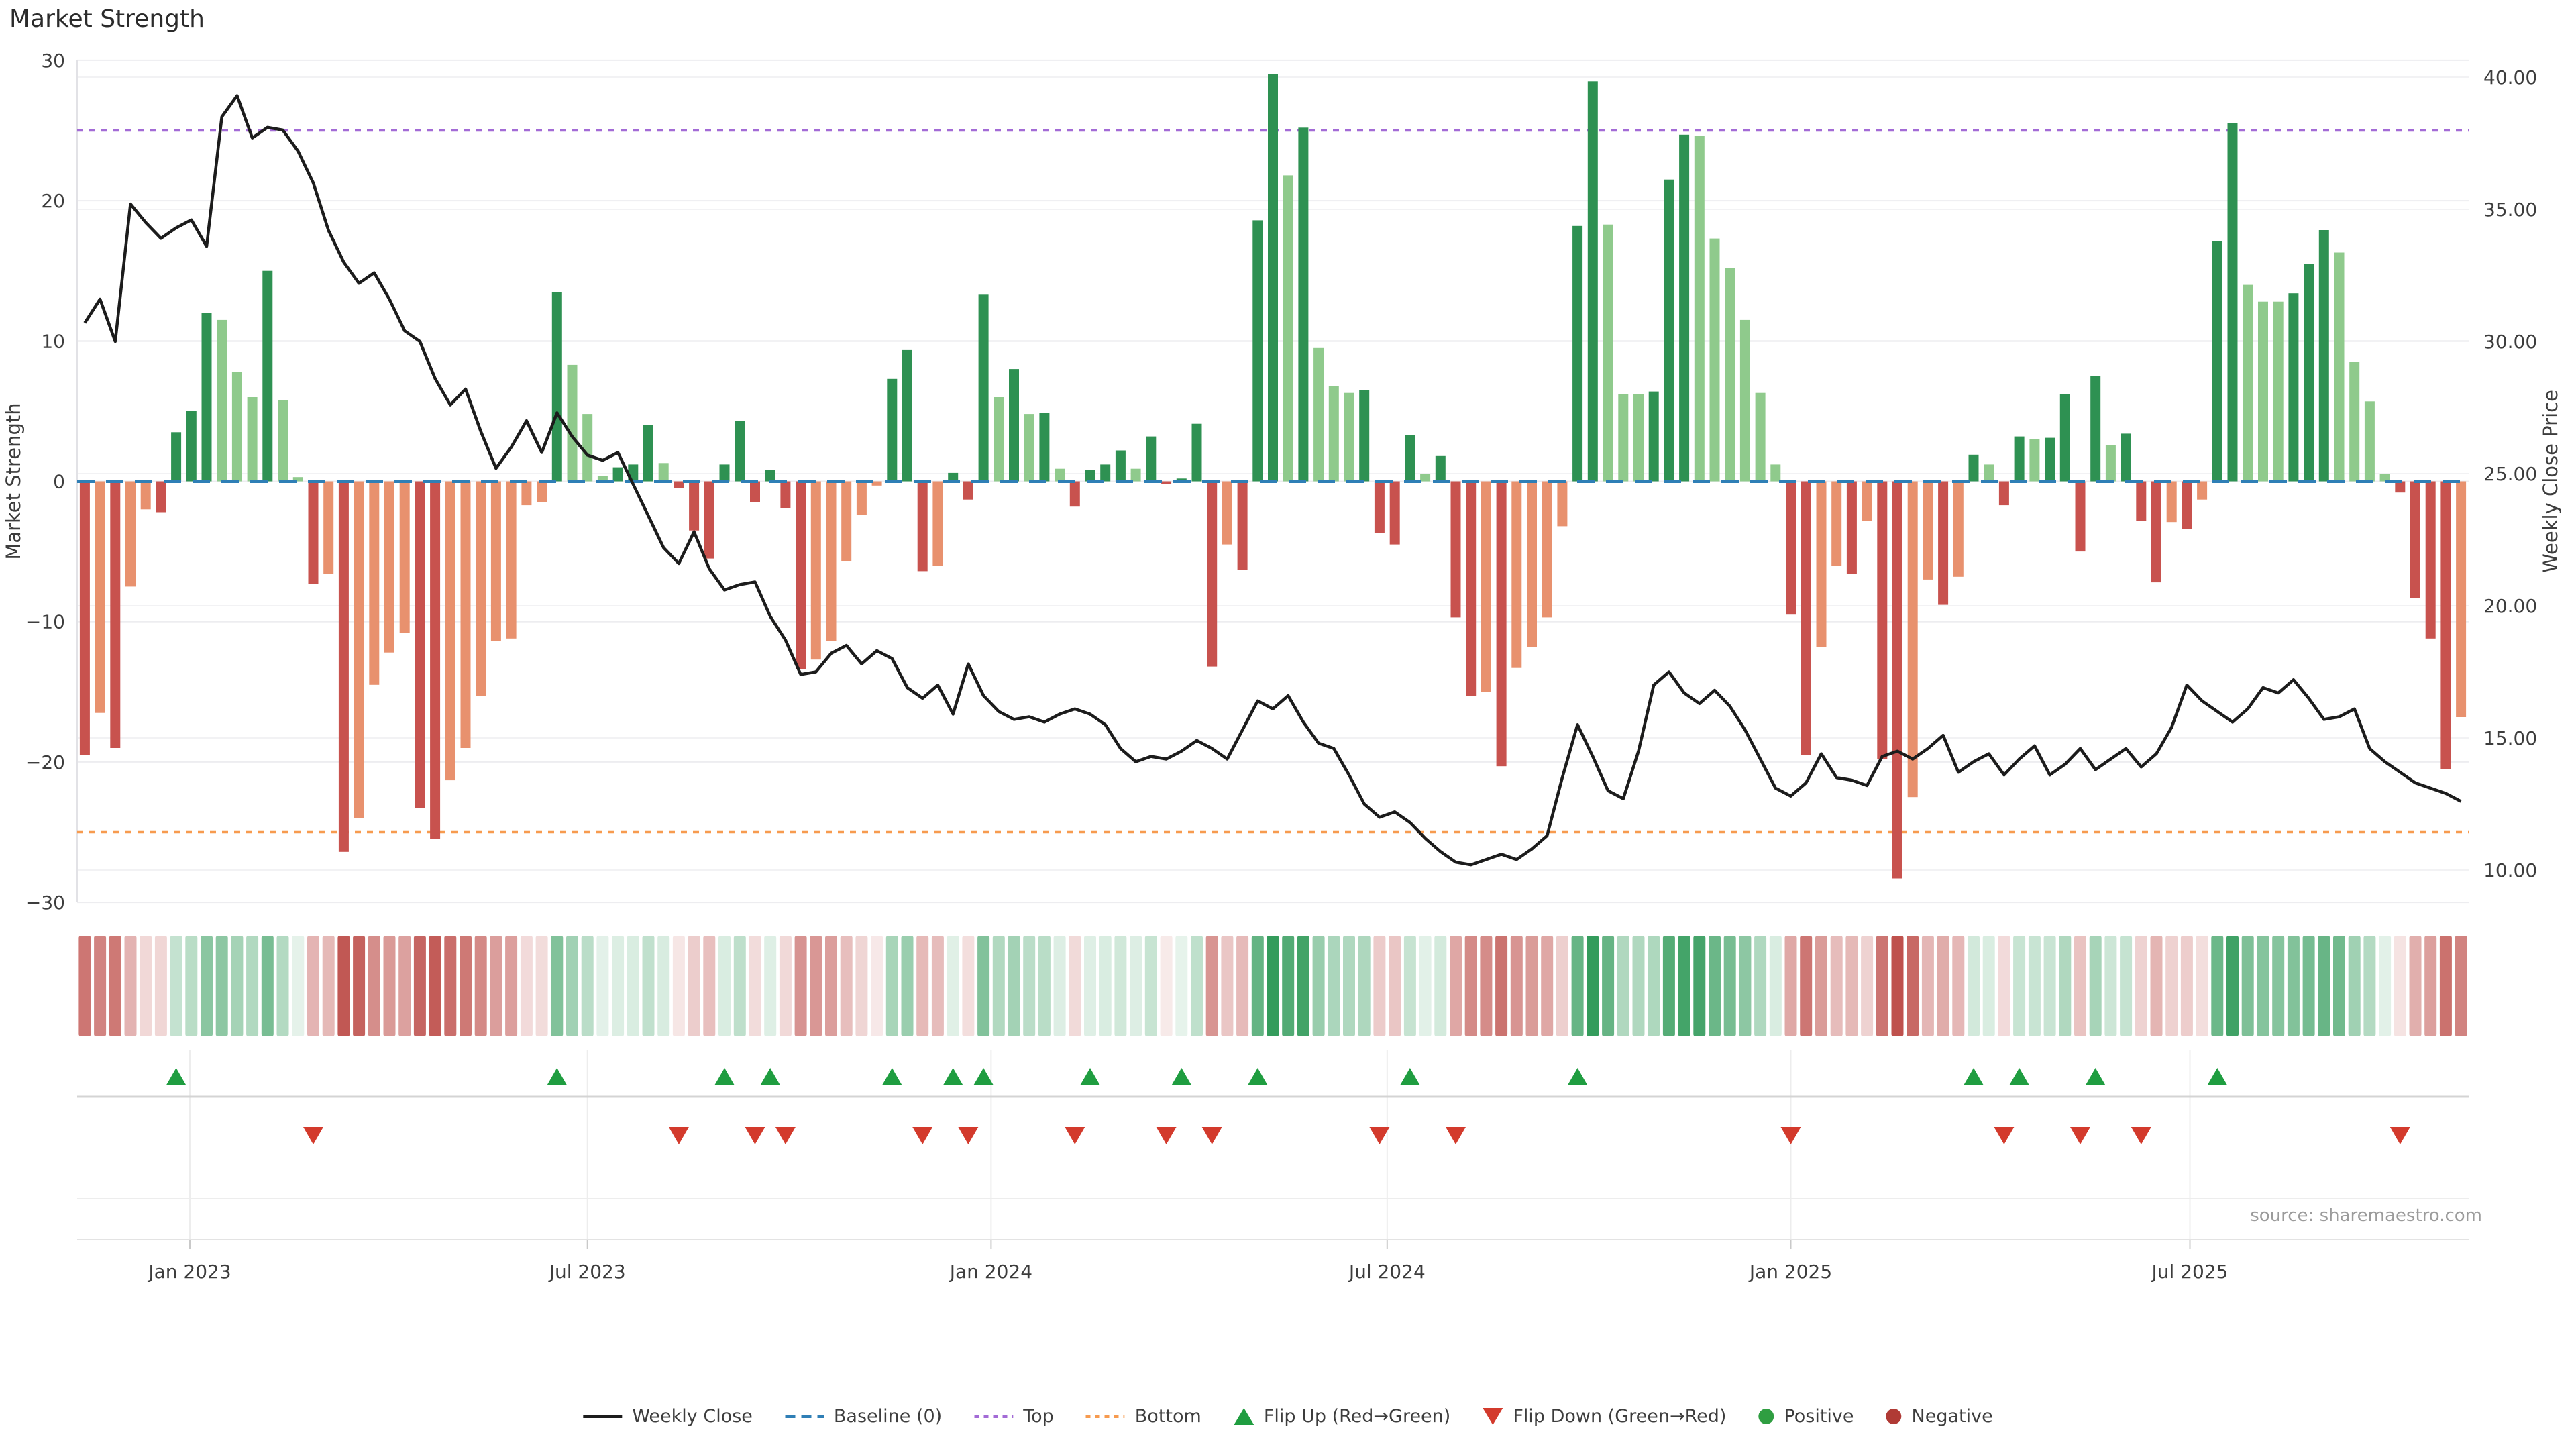 The height and width of the screenshot is (1449, 2576). Describe the element at coordinates (990, 1271) in the screenshot. I see `svg-text: Jan 2024` at that location.